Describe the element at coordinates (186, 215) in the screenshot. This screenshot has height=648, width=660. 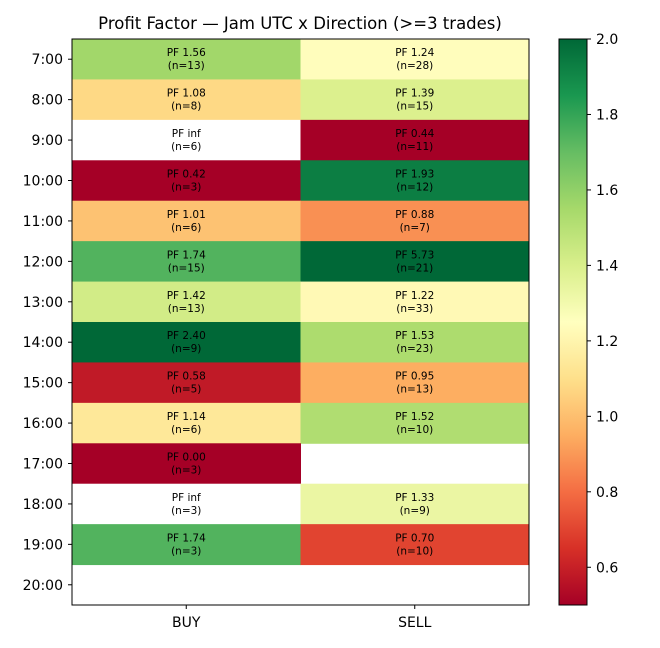
I see `cell-pf-label: PF 1.01` at that location.